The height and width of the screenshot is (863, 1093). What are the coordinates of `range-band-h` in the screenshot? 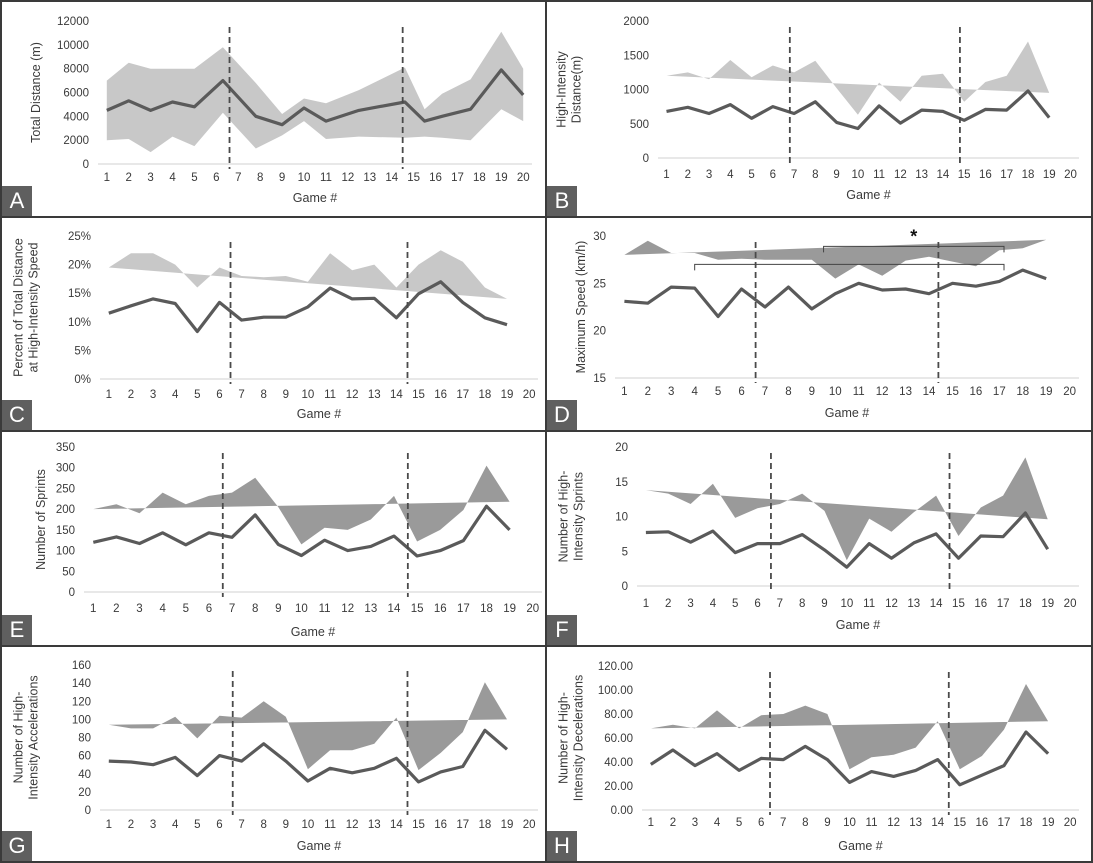 It's located at (849, 727).